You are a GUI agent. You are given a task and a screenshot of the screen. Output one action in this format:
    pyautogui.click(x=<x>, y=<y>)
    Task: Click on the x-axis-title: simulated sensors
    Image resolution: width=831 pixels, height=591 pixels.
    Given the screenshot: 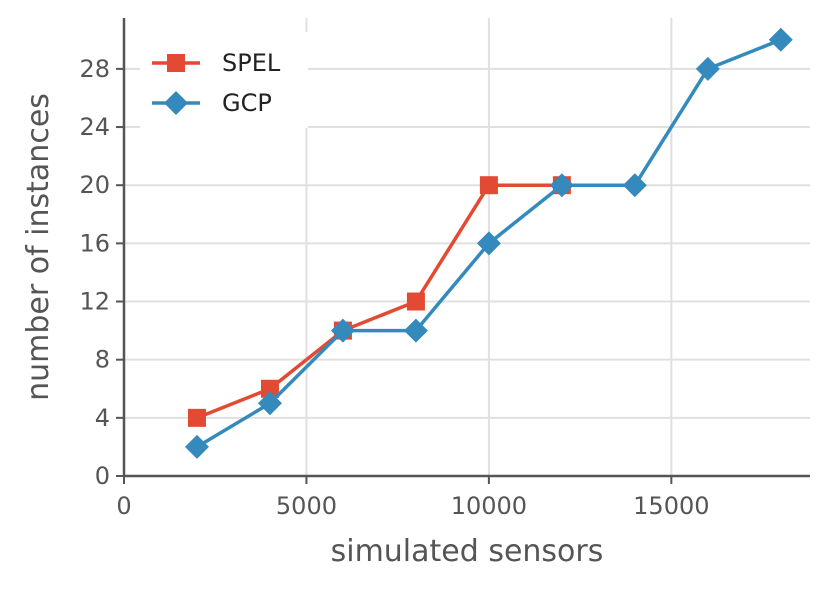 What is the action you would take?
    pyautogui.click(x=467, y=551)
    